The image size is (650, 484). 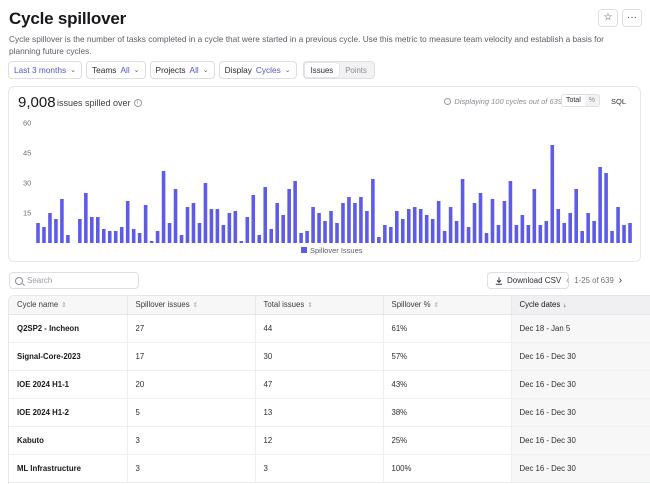 What do you see at coordinates (182, 70) in the screenshot?
I see `projects-filter: Projects All ⌄` at bounding box center [182, 70].